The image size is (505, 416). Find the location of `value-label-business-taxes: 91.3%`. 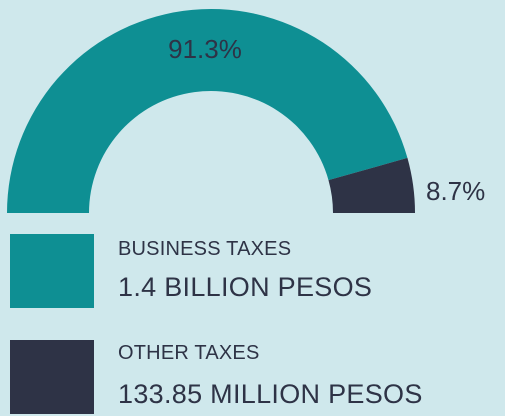

value-label-business-taxes: 91.3% is located at coordinates (205, 49).